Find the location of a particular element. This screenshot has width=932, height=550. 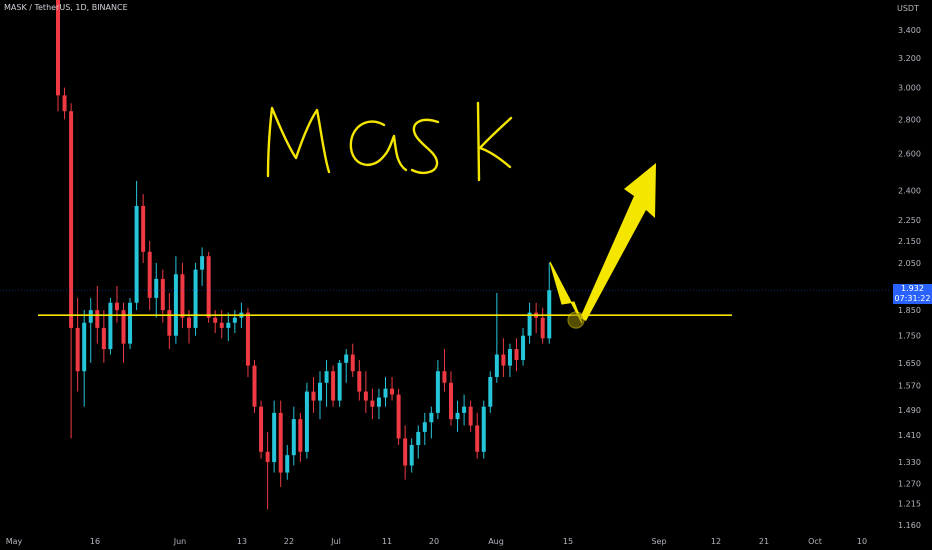

time-tick-label: Jun is located at coordinates (180, 541).